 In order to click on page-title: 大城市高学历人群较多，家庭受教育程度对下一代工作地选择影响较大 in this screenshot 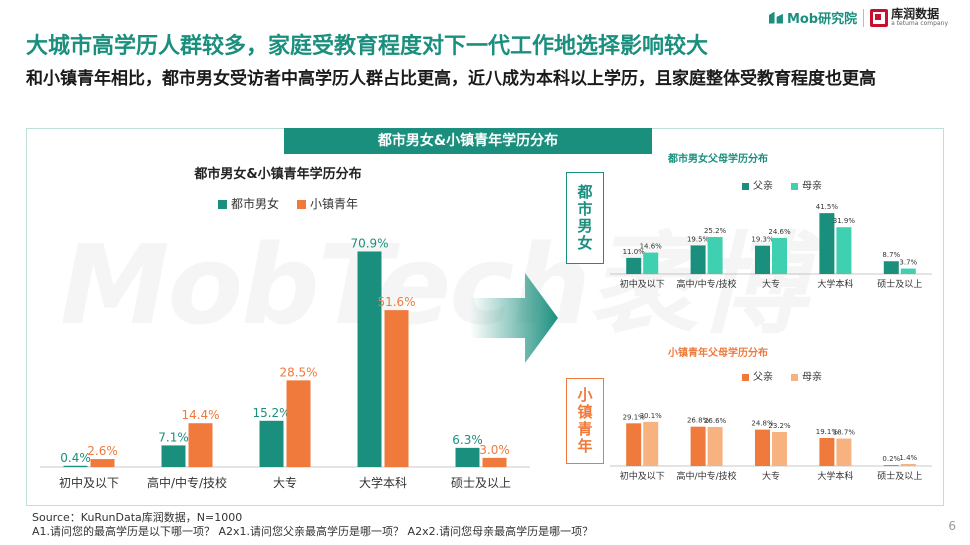, I will do `click(367, 46)`.